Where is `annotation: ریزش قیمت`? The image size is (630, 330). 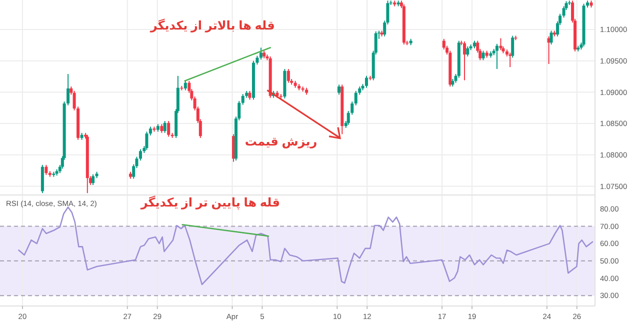 annotation: ریزش قیمت is located at coordinates (281, 141).